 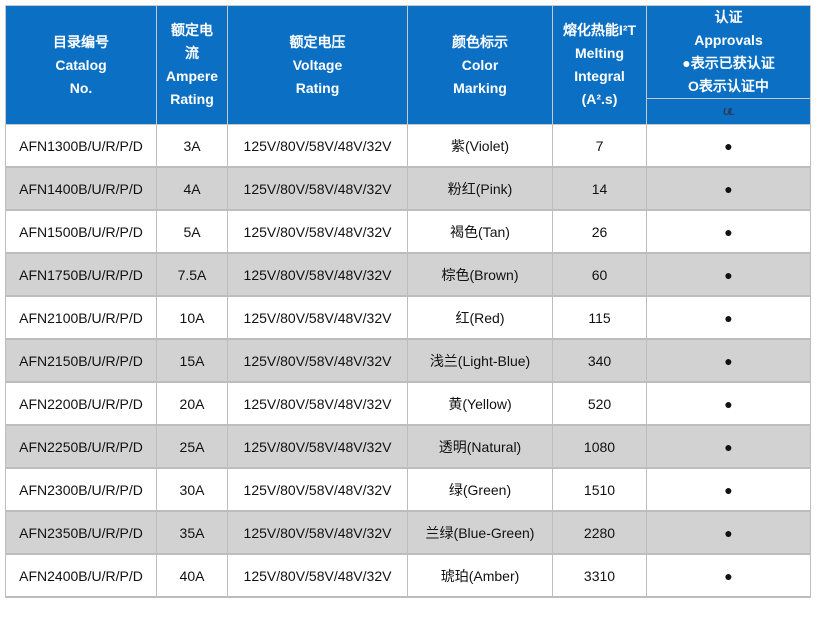 What do you see at coordinates (599, 317) in the screenshot?
I see `cell-i2t: 115` at bounding box center [599, 317].